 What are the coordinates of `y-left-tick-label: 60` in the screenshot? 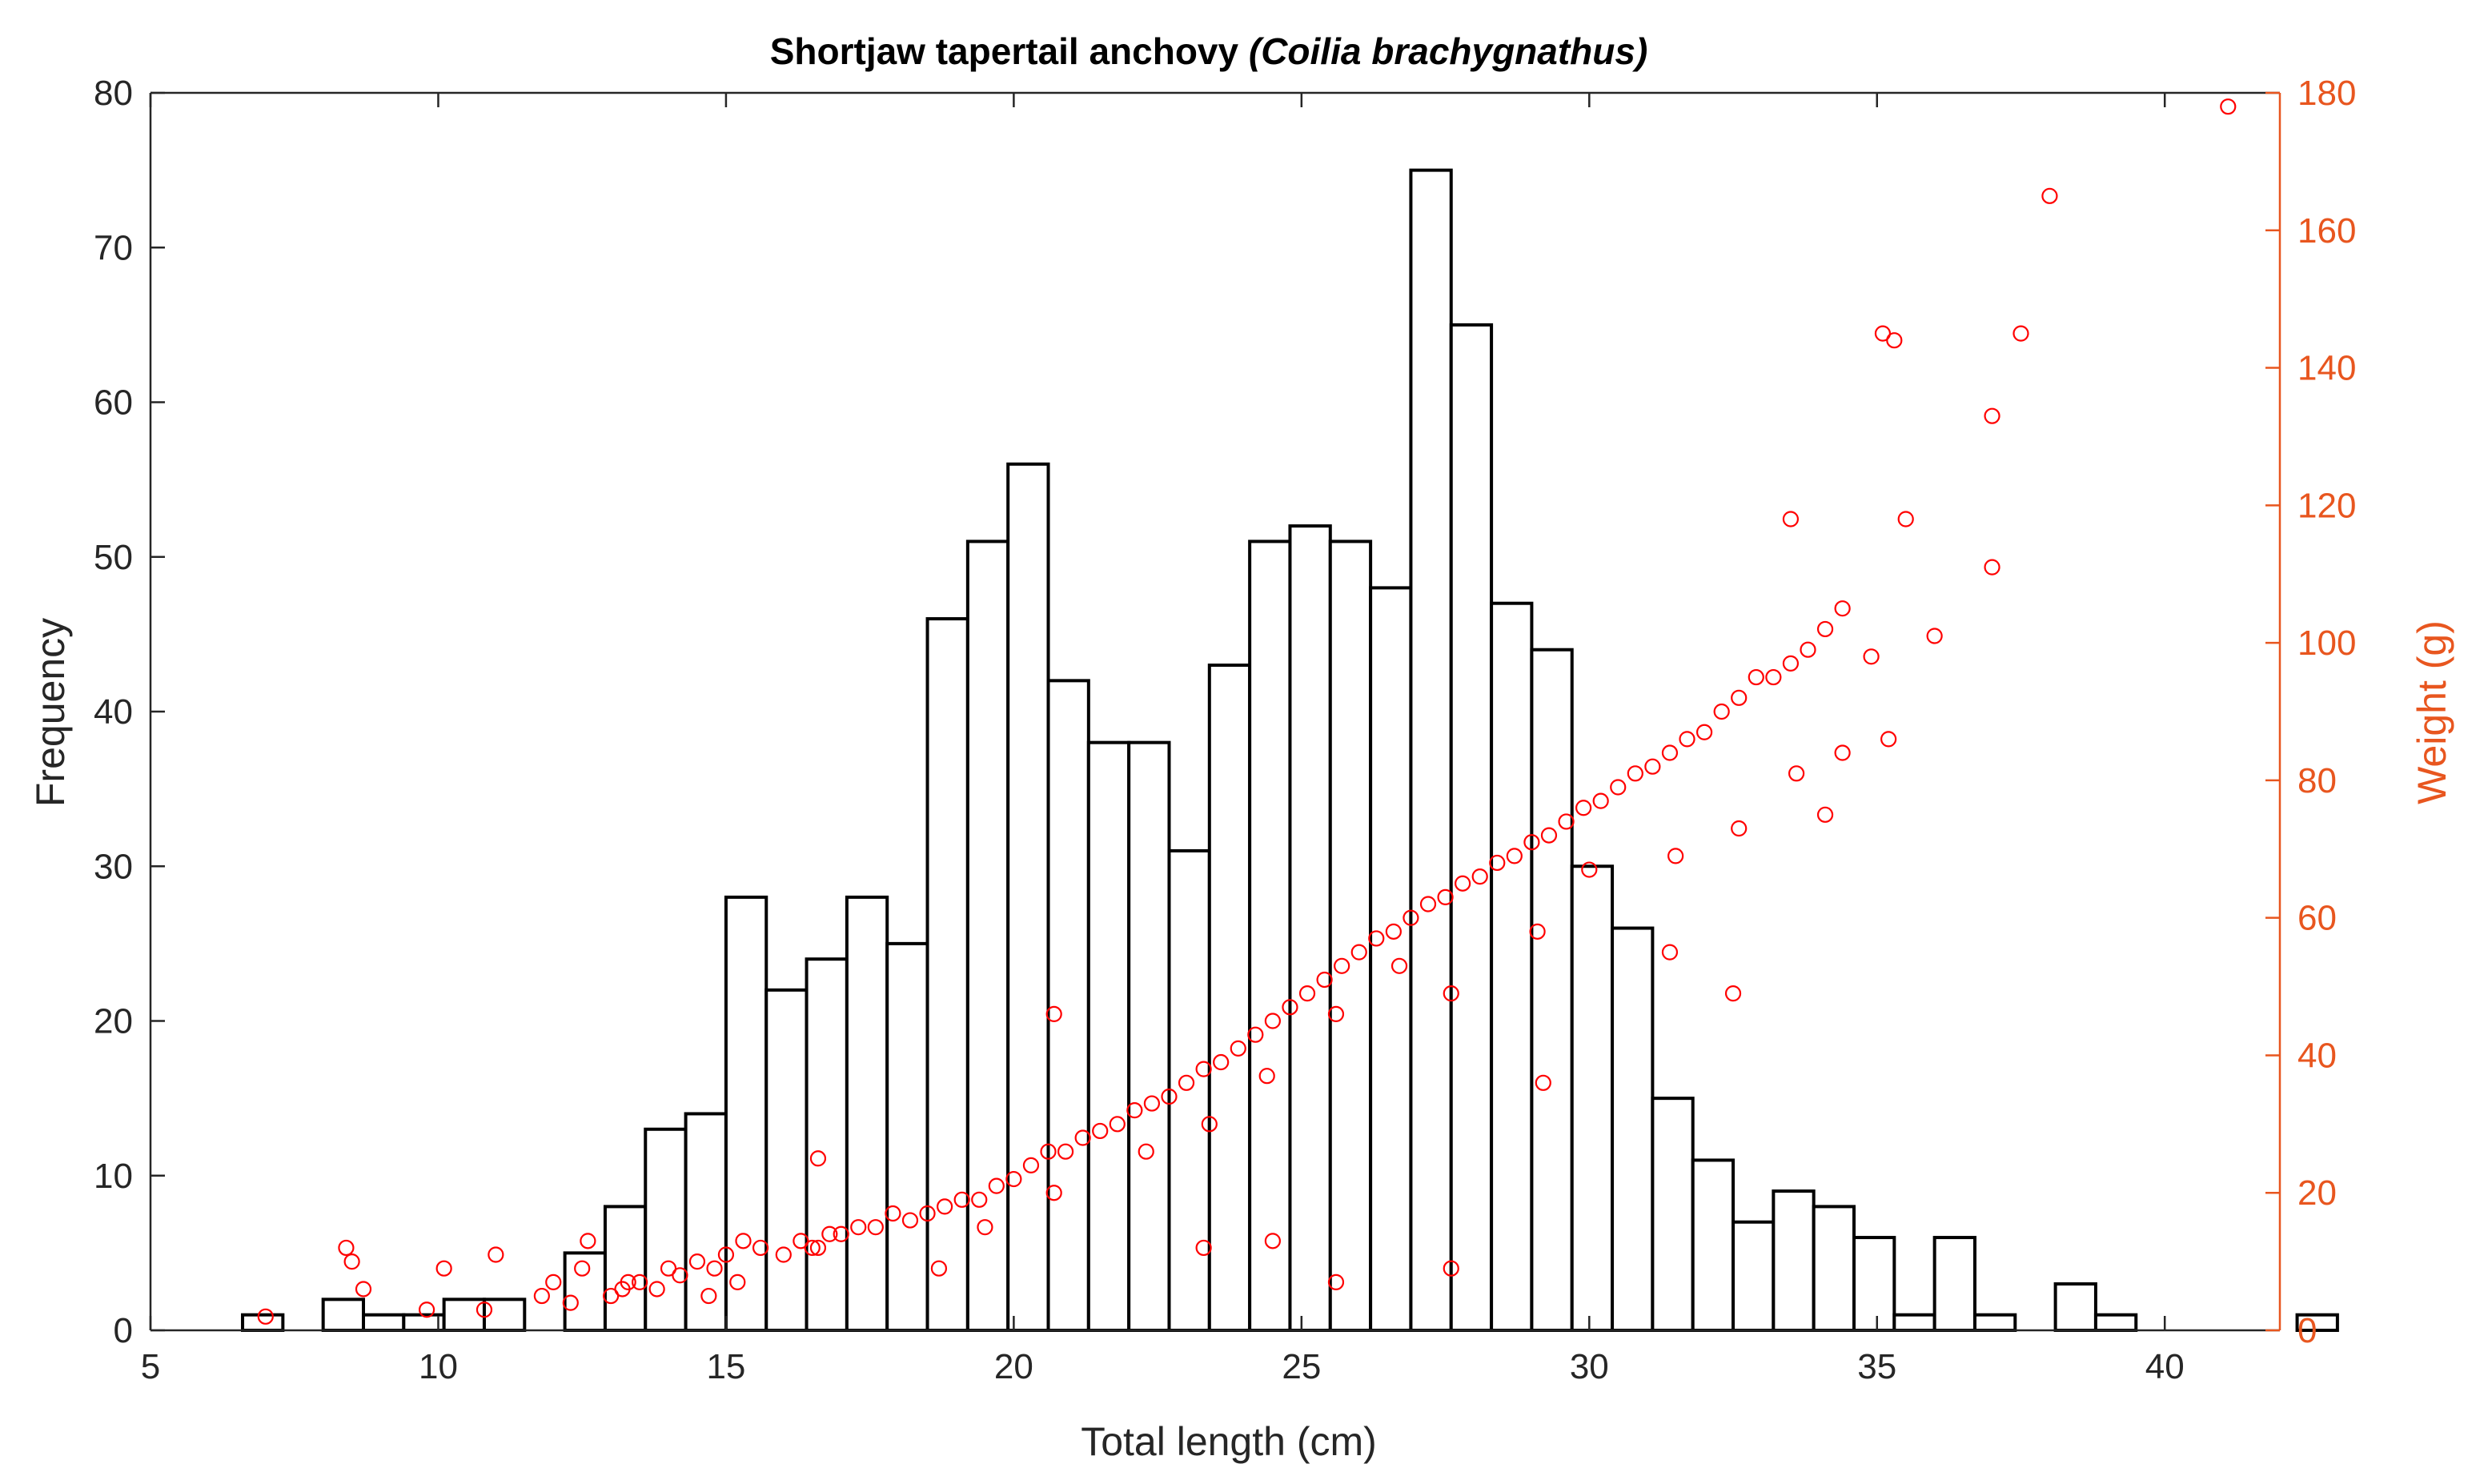 It's located at (113, 403).